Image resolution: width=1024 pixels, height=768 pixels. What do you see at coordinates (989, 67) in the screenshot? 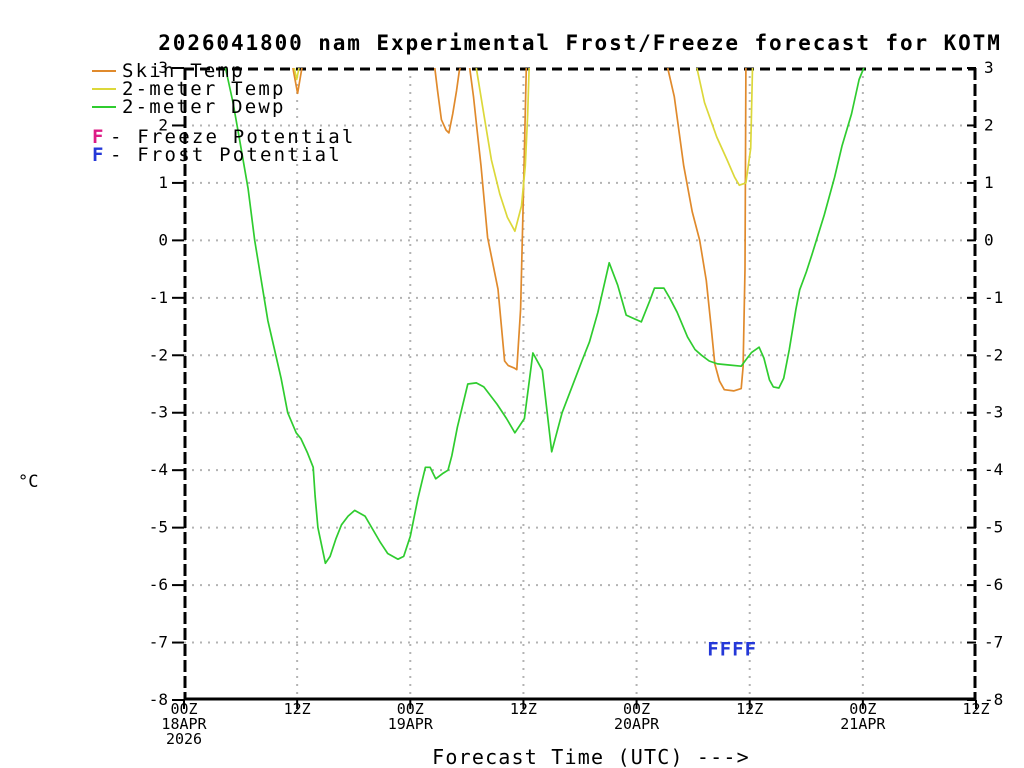
I see `y-tick-label-right: 3` at bounding box center [989, 67].